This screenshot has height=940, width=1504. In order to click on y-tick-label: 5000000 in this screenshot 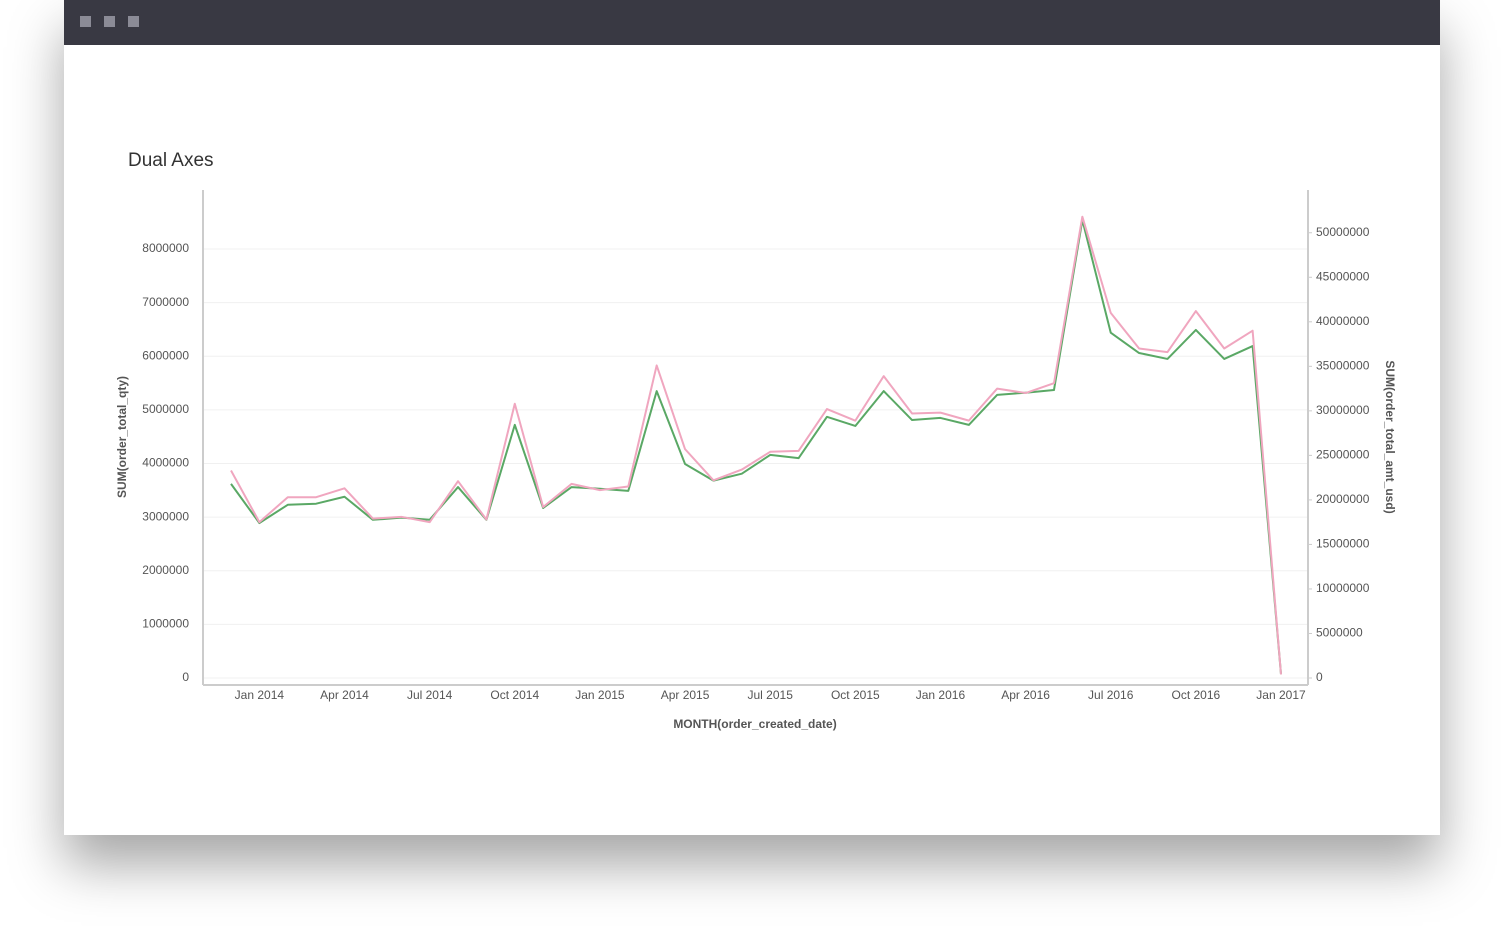, I will do `click(165, 409)`.